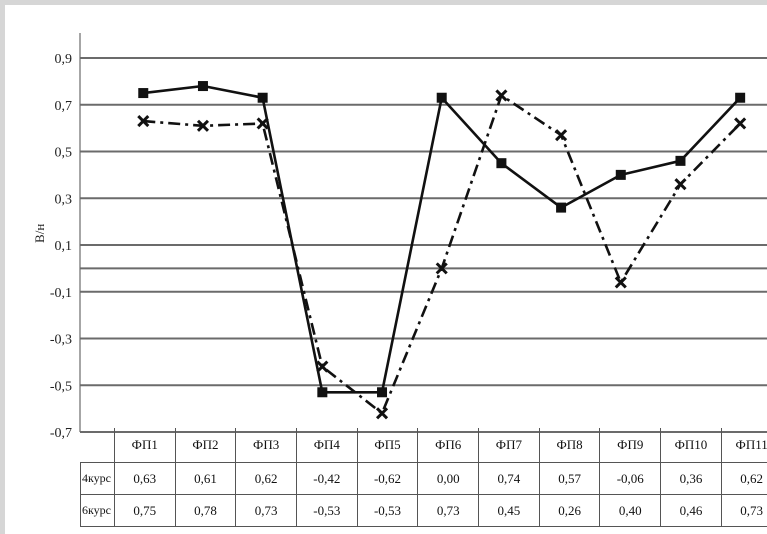  What do you see at coordinates (205, 478) in the screenshot?
I see `data-value-cell: 0,61` at bounding box center [205, 478].